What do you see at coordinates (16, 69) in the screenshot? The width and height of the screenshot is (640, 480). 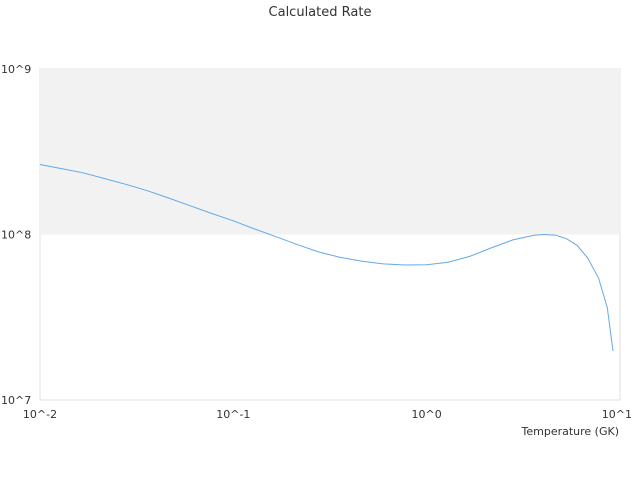 I see `y-tick-label: 10^9` at bounding box center [16, 69].